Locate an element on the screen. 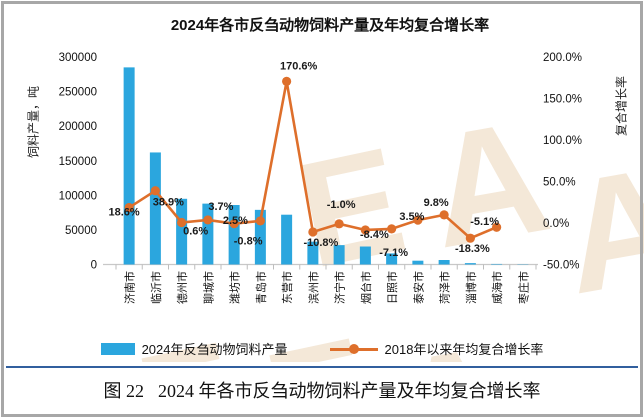 Image resolution: width=644 pixels, height=418 pixels. x-axis-category-label: 临沂市 is located at coordinates (156, 287).